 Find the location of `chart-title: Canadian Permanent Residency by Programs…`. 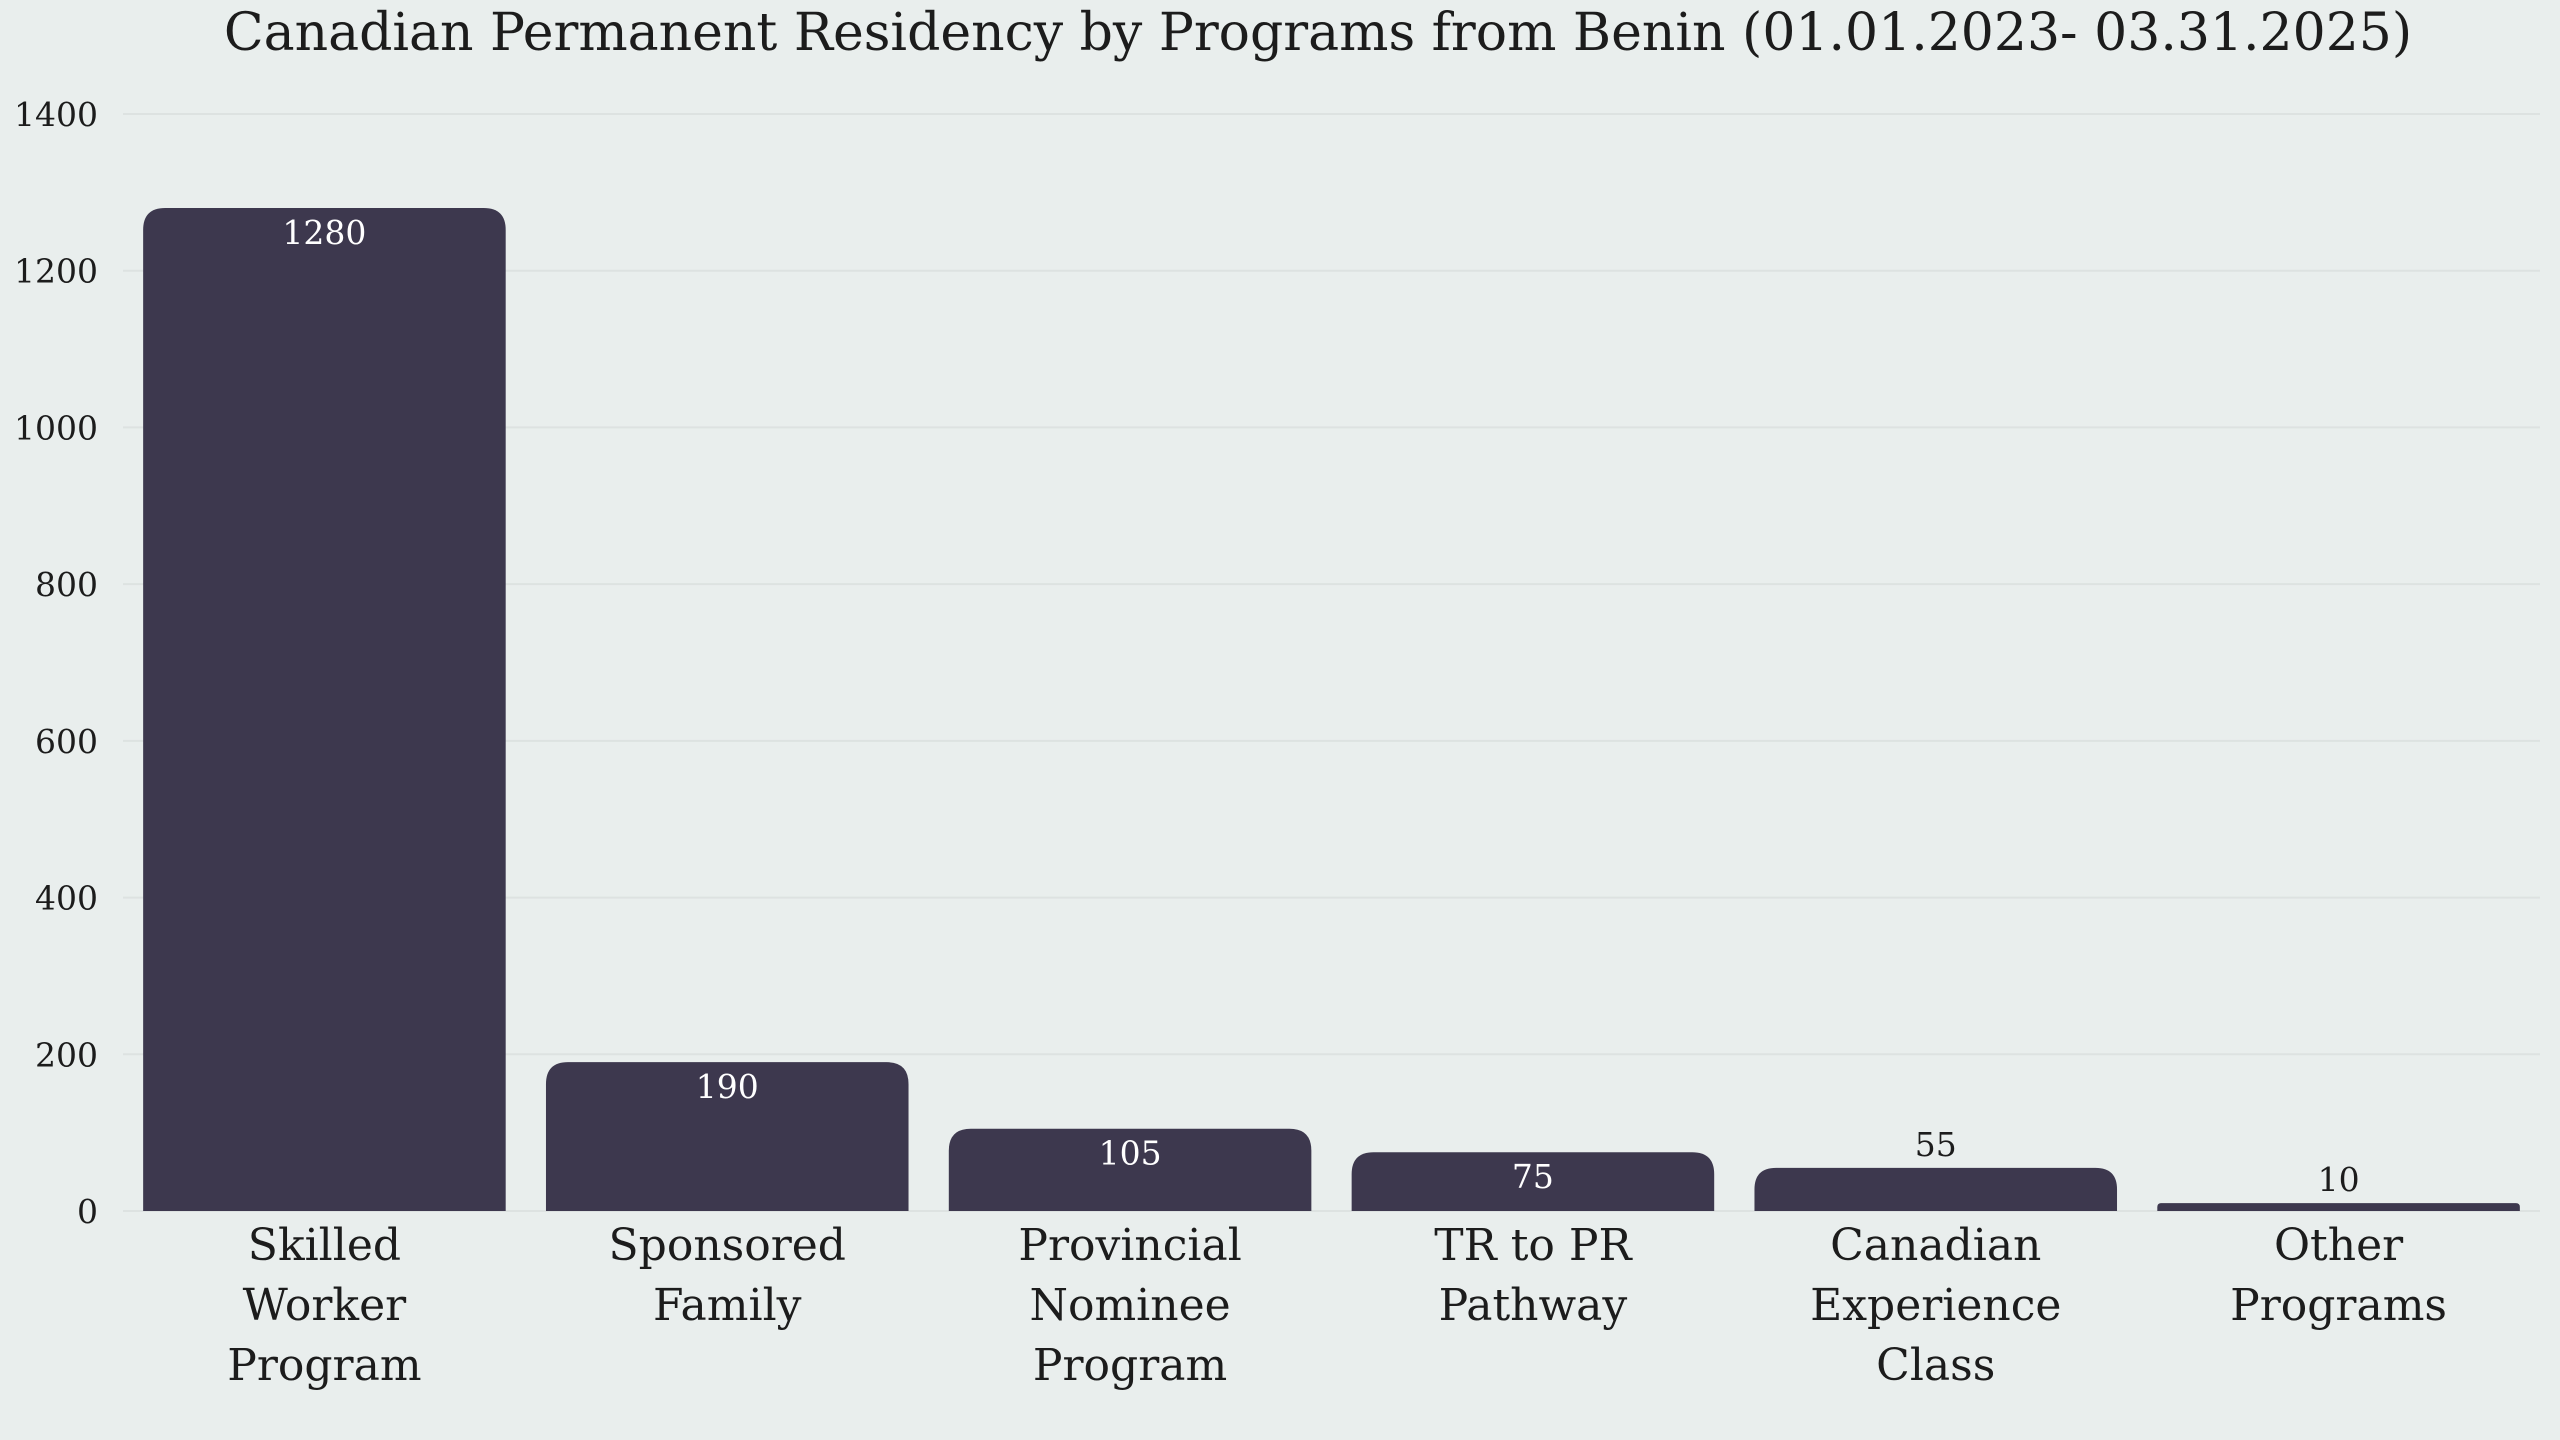

chart-title: Canadian Permanent Residency by Programs… is located at coordinates (1318, 33).